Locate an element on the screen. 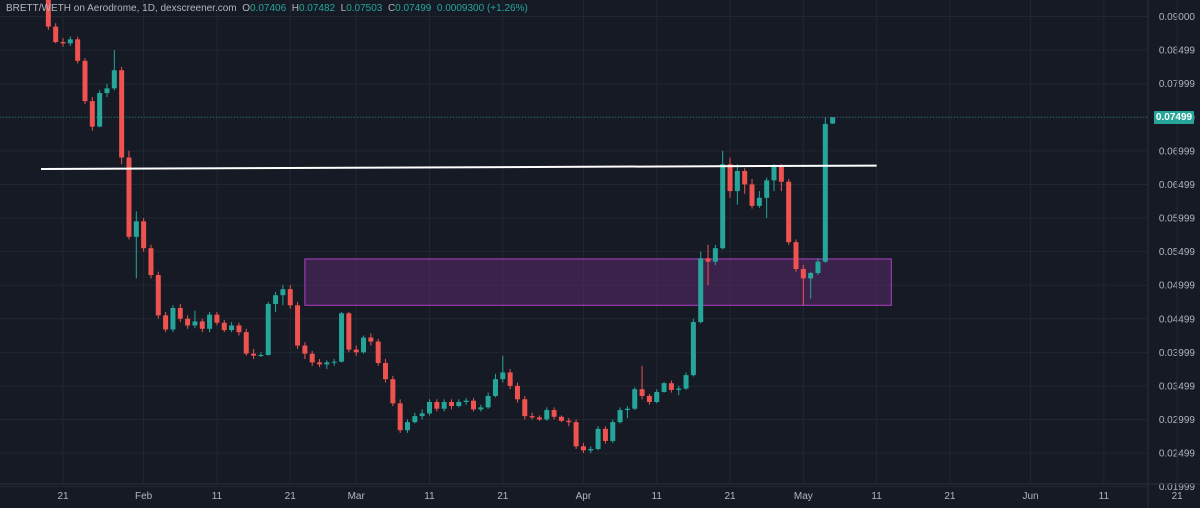  high-label: H is located at coordinates (295, 8).